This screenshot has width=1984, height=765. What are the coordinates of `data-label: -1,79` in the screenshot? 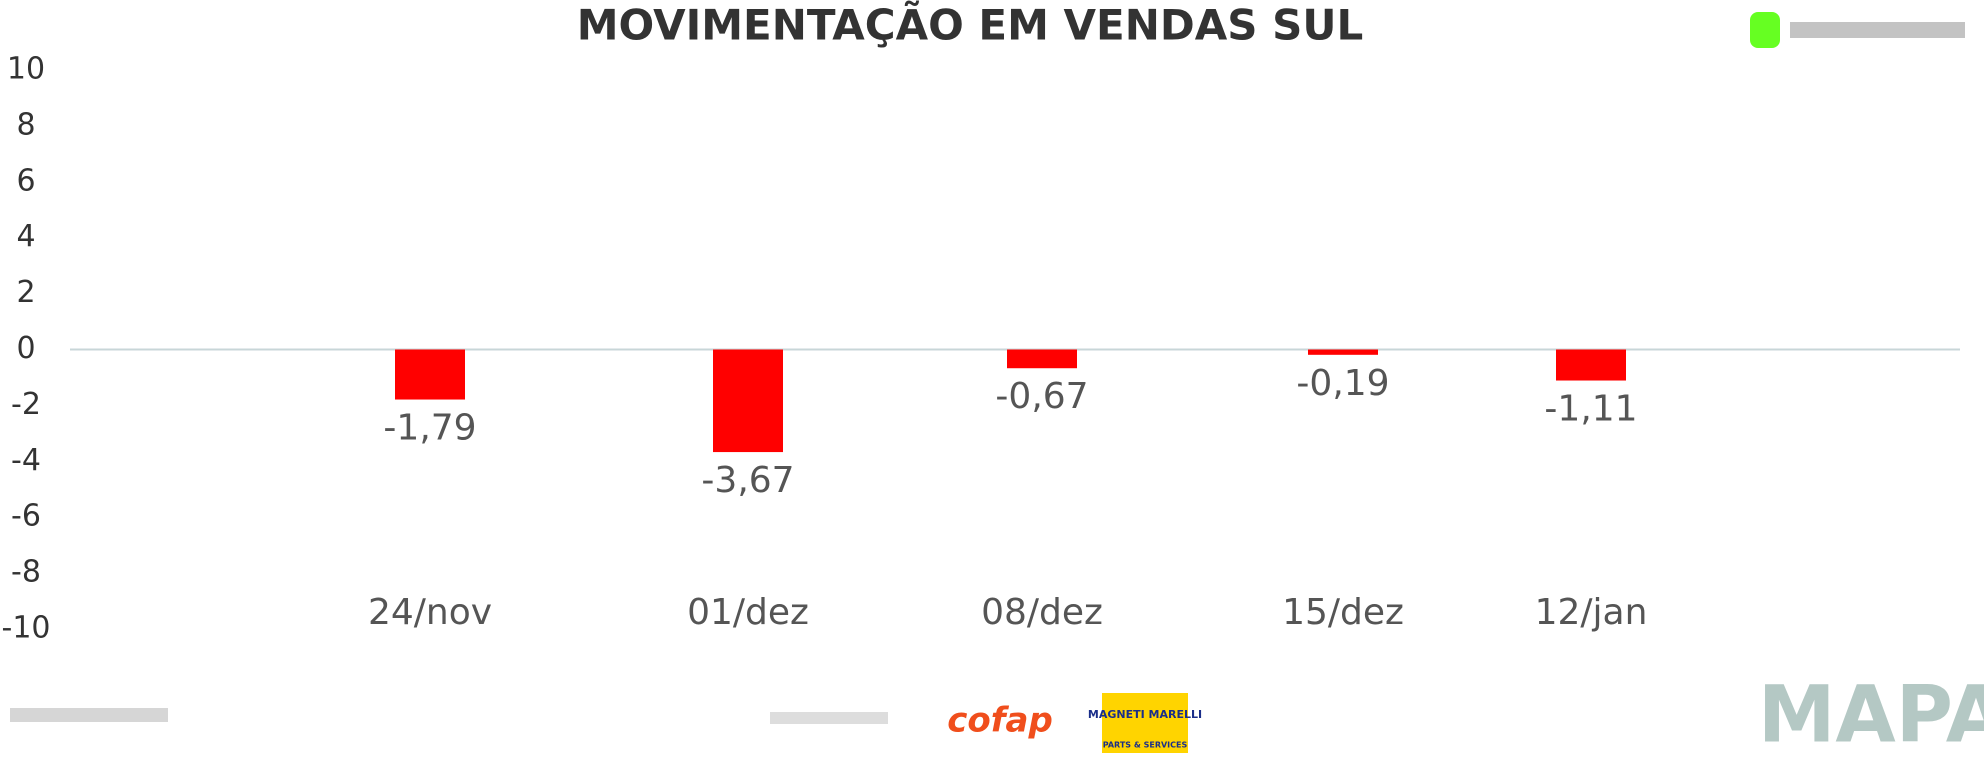 It's located at (429, 428).